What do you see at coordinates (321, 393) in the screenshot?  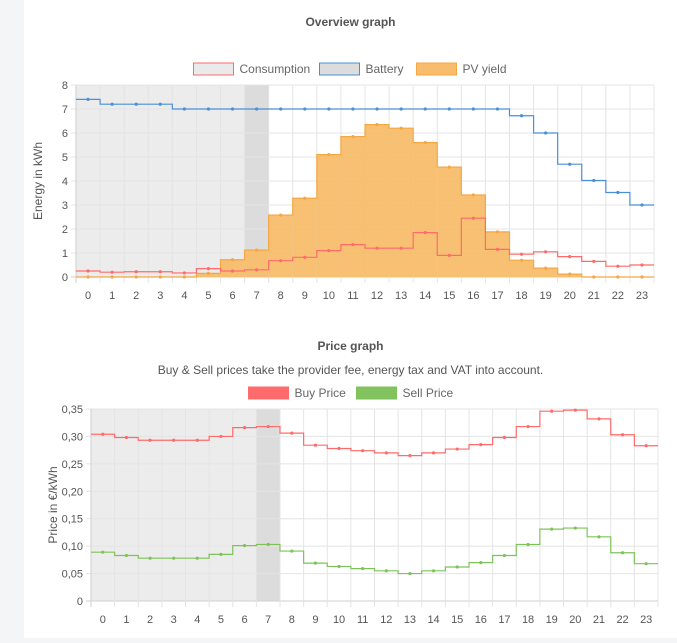 I see `legend-label-0: Buy Price` at bounding box center [321, 393].